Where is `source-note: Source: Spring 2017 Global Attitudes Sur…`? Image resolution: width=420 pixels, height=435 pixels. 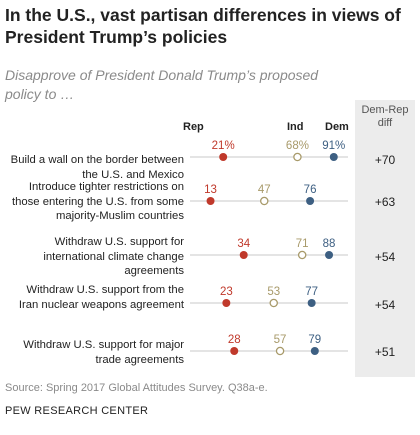
source-note: Source: Spring 2017 Global Attitudes Sur… is located at coordinates (136, 388).